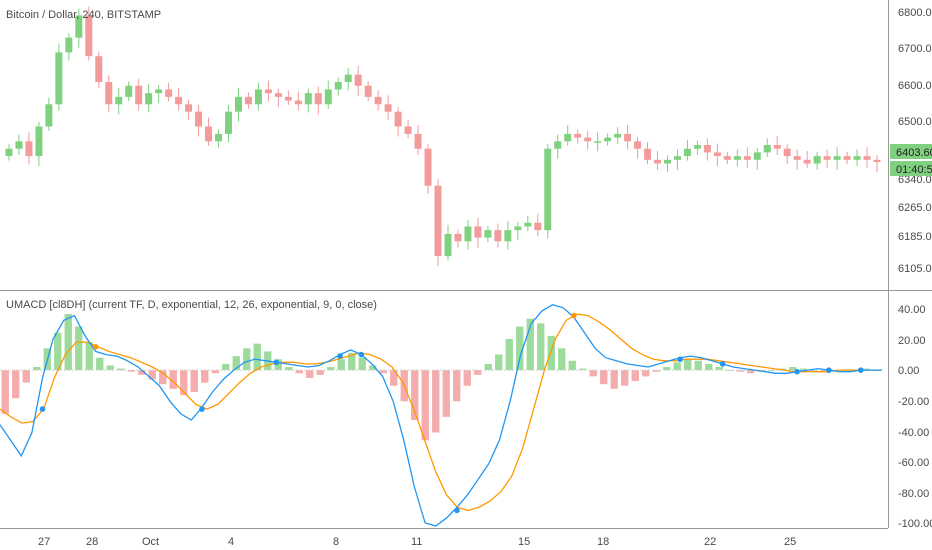 This screenshot has width=932, height=550. Describe the element at coordinates (603, 542) in the screenshot. I see `time-axis-label: 18` at that location.